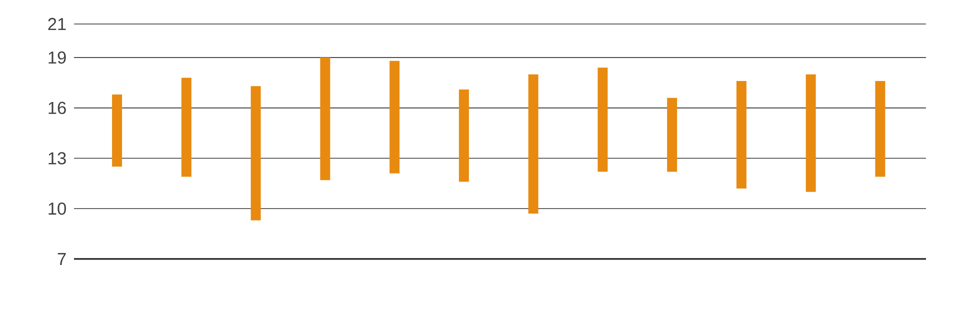  What do you see at coordinates (57, 158) in the screenshot?
I see `y-tick-label: 13` at bounding box center [57, 158].